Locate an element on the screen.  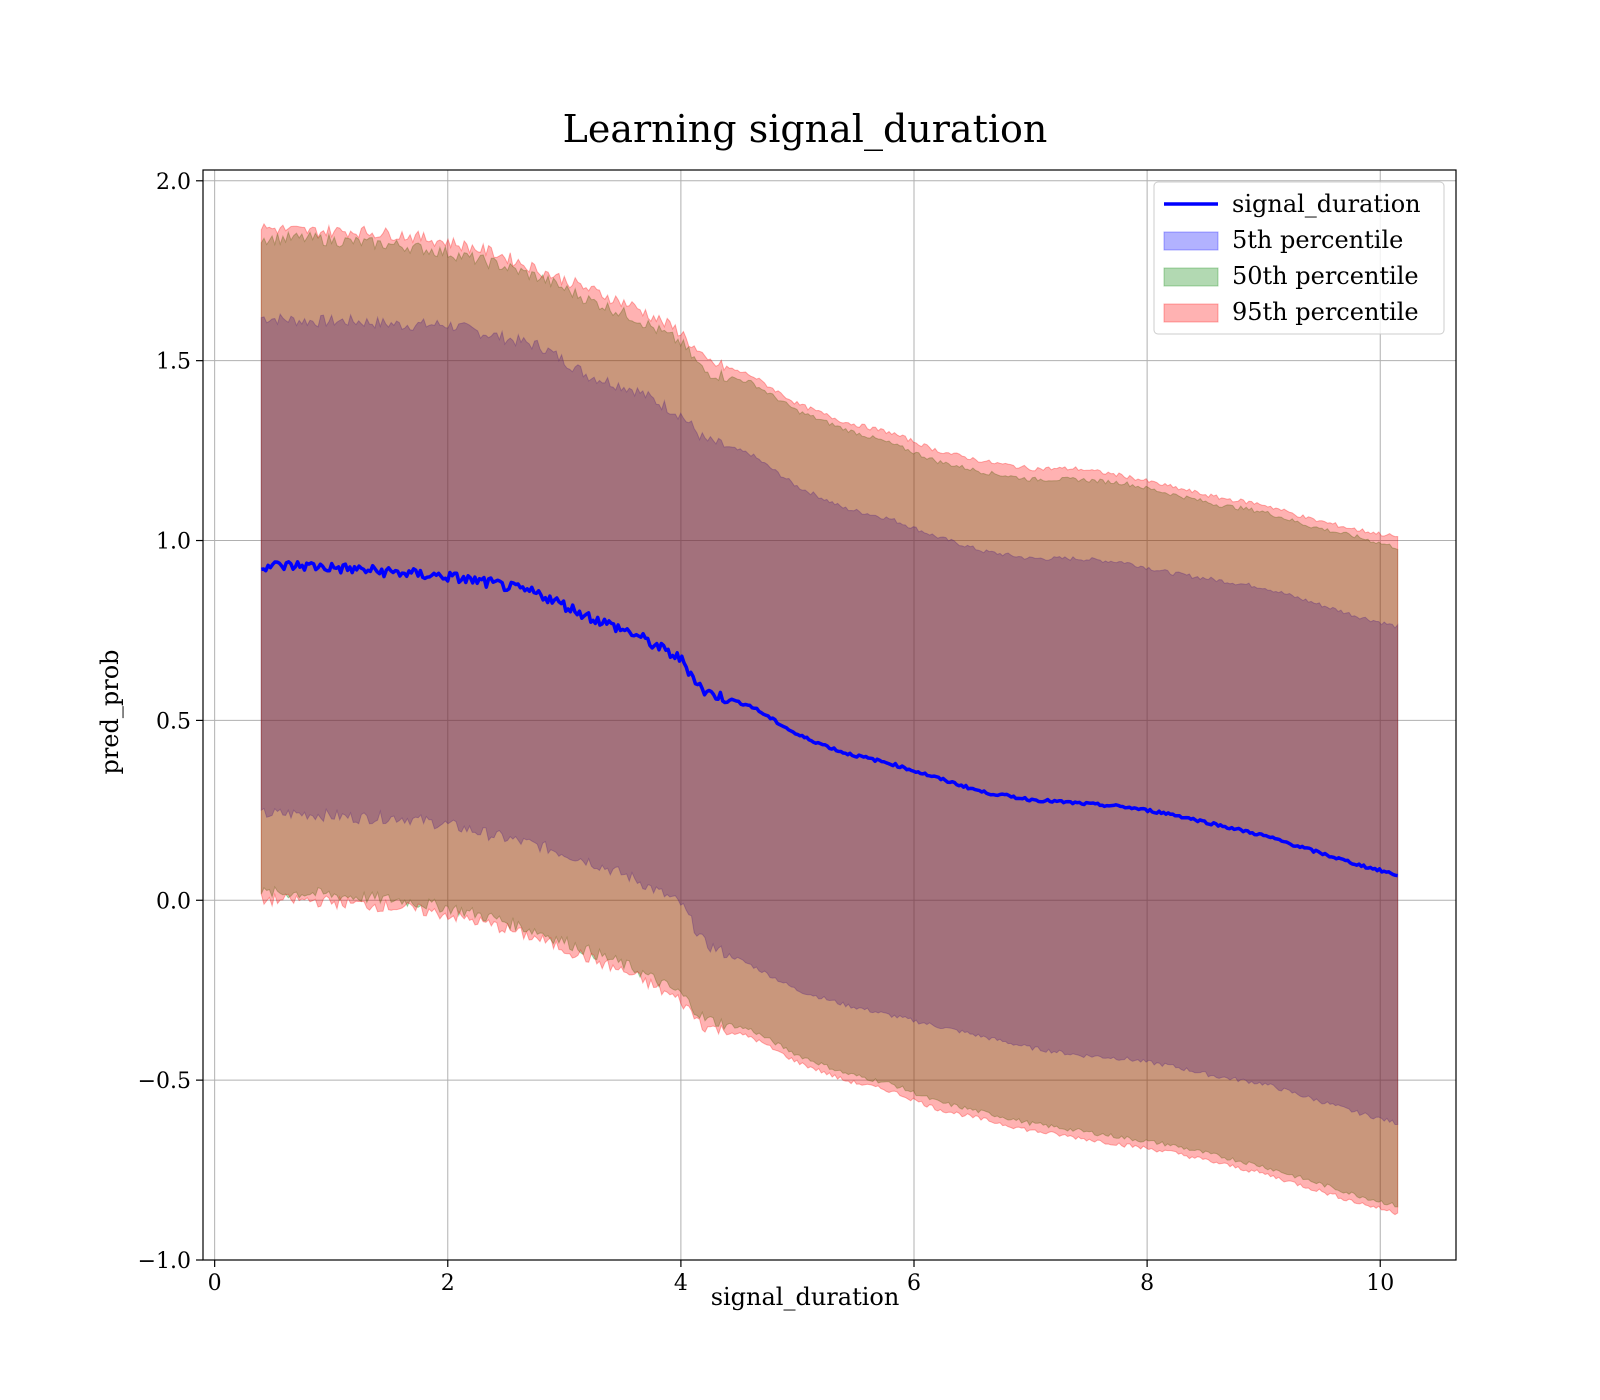
legend-label: signal_duration is located at coordinates (1326, 204).